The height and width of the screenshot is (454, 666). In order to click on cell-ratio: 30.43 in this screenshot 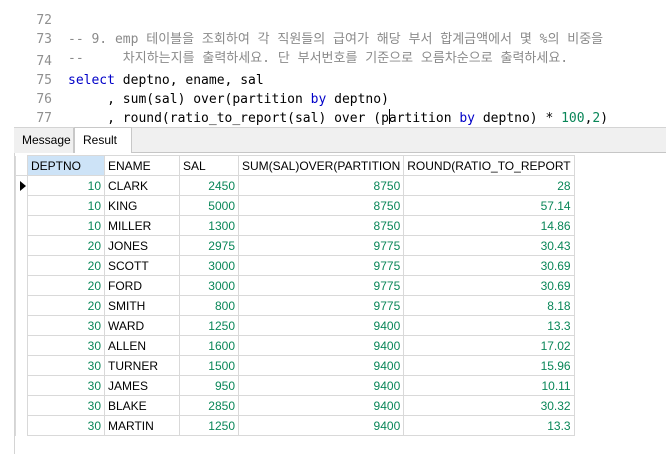, I will do `click(489, 245)`.